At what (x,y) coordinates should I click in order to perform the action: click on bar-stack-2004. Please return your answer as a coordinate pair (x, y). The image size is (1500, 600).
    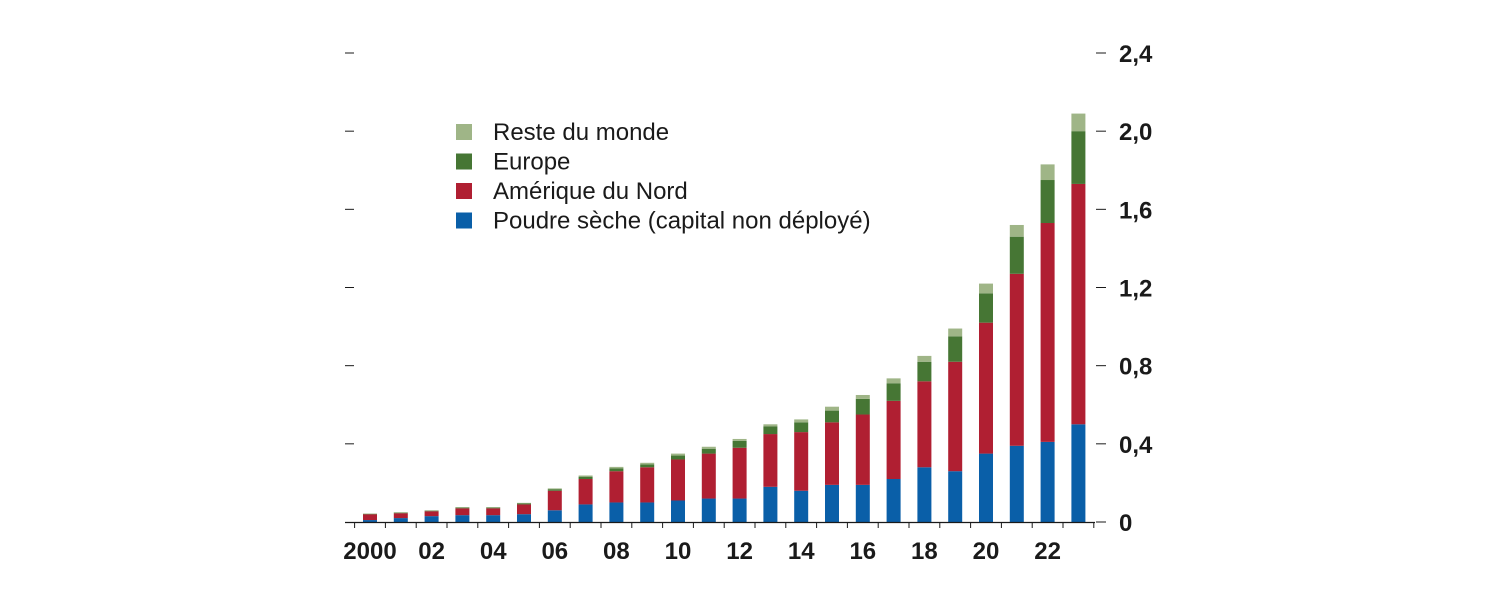
    Looking at the image, I should click on (493, 514).